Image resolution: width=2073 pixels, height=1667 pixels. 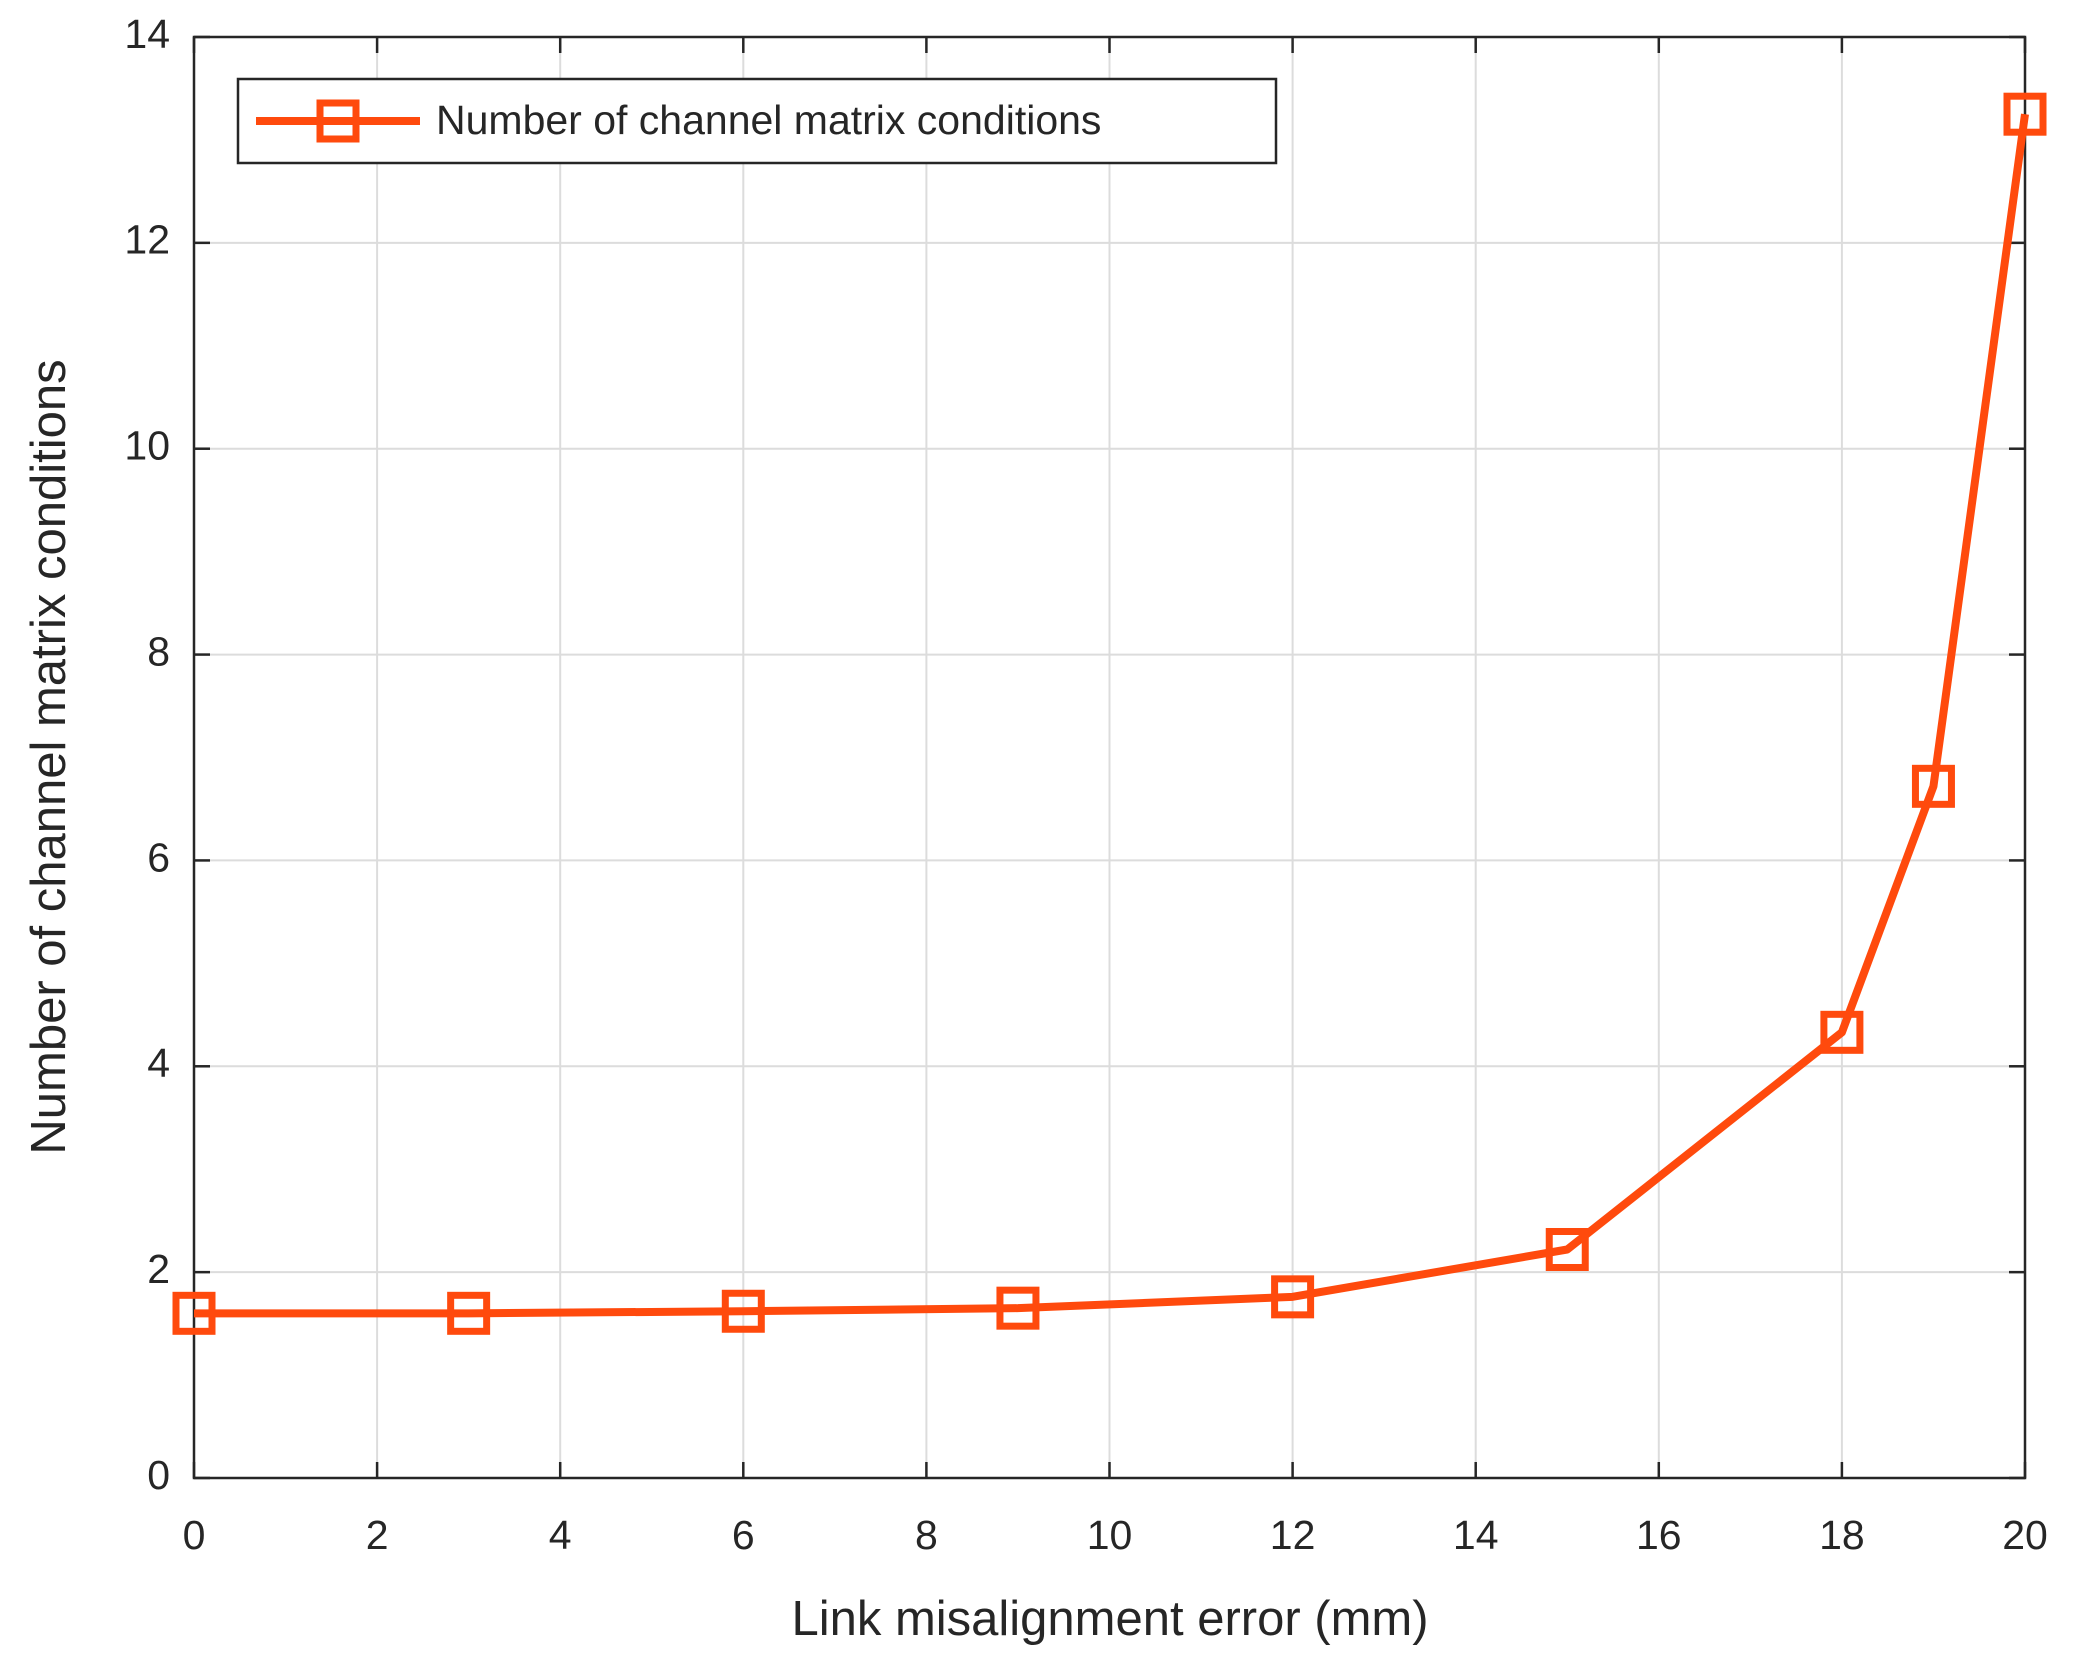 What do you see at coordinates (560, 1535) in the screenshot?
I see `x-tick-label: 4` at bounding box center [560, 1535].